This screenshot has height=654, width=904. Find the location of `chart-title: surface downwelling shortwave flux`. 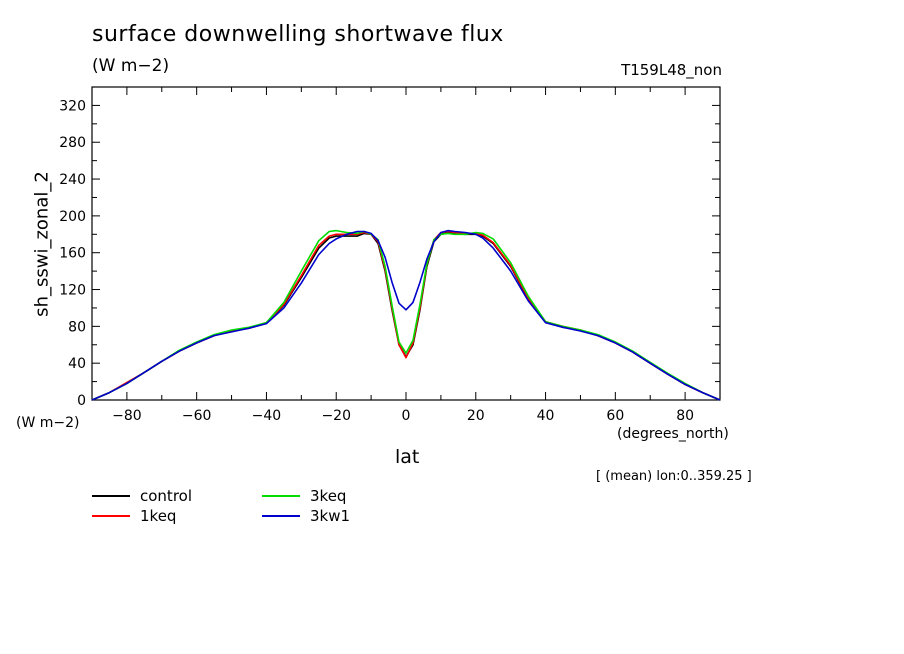

chart-title: surface downwelling shortwave flux is located at coordinates (298, 34).